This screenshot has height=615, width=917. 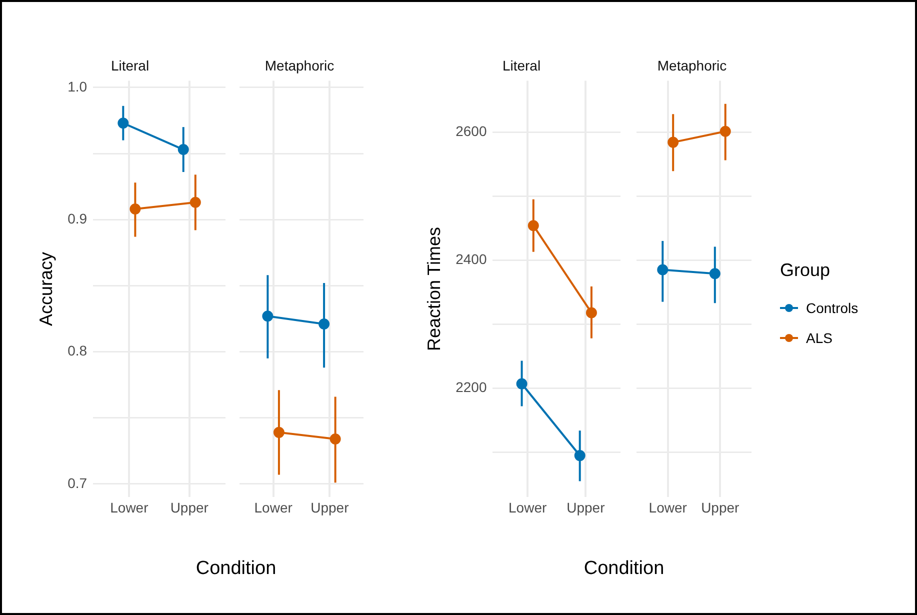 I want to click on y-tick-label: 2600, so click(x=471, y=130).